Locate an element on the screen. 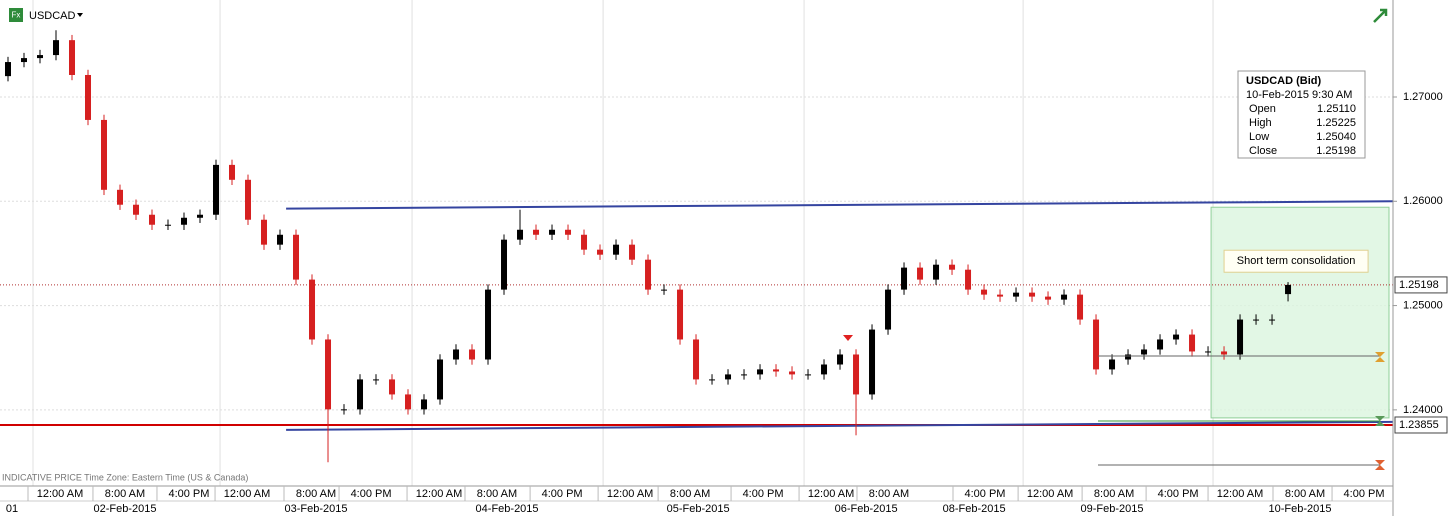  order-icon is located at coordinates (1380, 421).